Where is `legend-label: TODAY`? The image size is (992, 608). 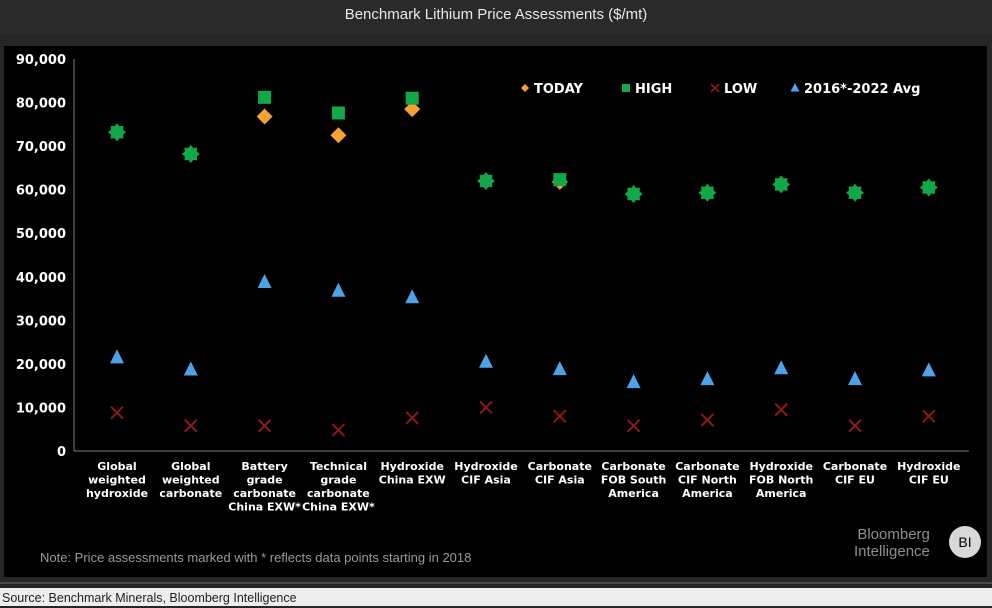 legend-label: TODAY is located at coordinates (559, 89).